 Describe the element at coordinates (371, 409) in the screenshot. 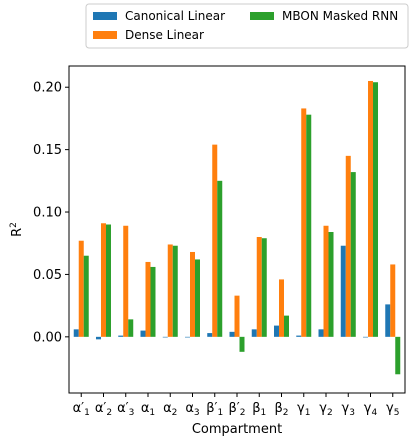

I see `x-tick-label: γ4` at that location.